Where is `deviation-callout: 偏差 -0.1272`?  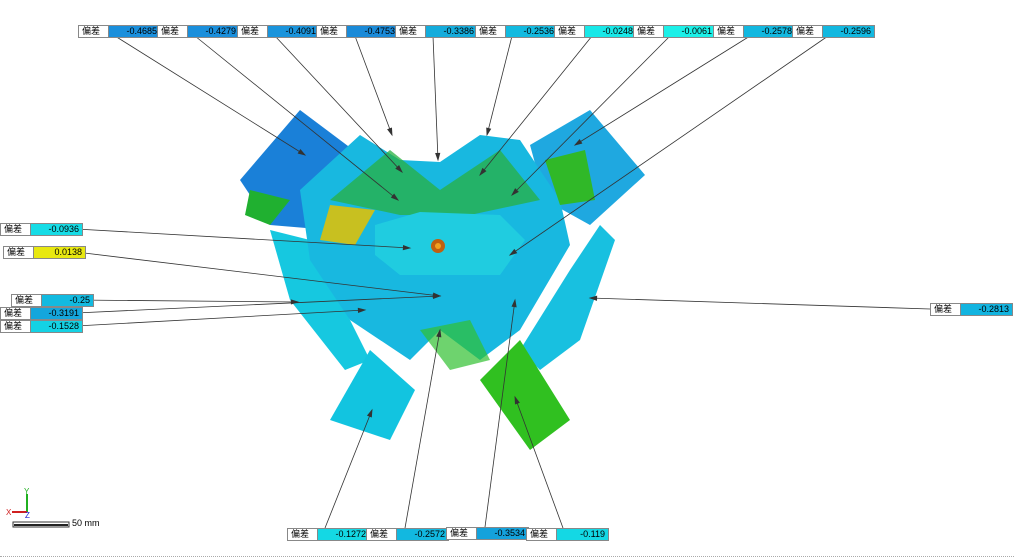 deviation-callout: 偏差 -0.1272 is located at coordinates (328, 534).